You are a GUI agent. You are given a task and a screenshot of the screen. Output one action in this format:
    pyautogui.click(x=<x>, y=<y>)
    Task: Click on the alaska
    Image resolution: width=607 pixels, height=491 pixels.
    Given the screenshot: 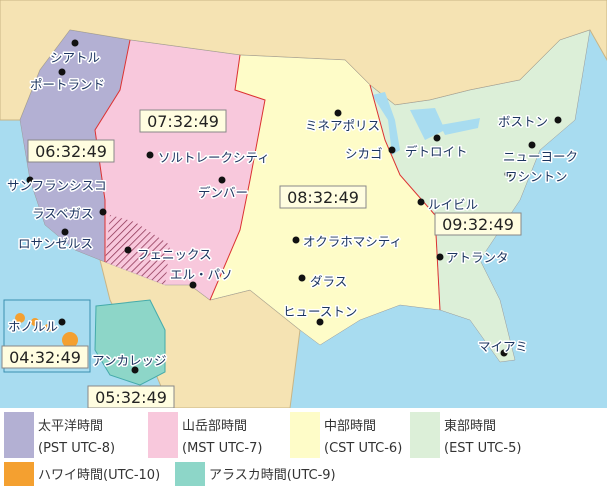 What is the action you would take?
    pyautogui.click(x=130, y=342)
    